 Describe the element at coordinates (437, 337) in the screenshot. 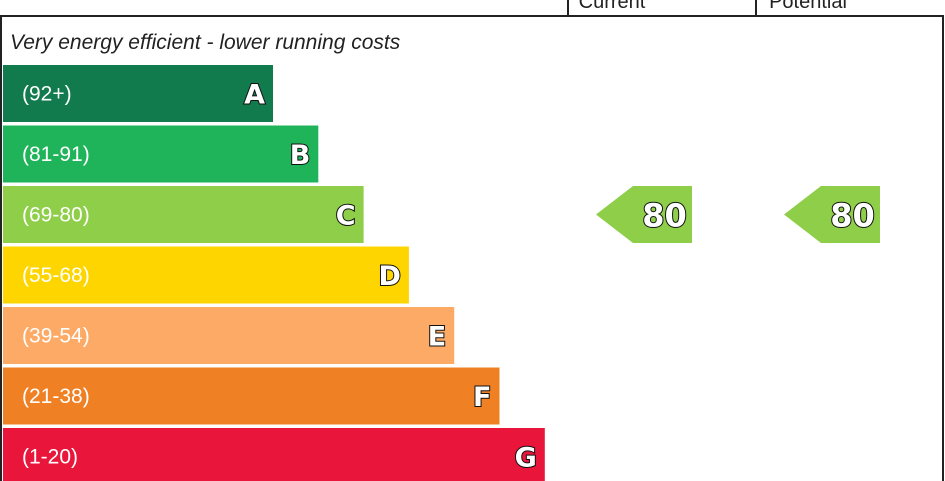

I see `band-letter: E` at that location.